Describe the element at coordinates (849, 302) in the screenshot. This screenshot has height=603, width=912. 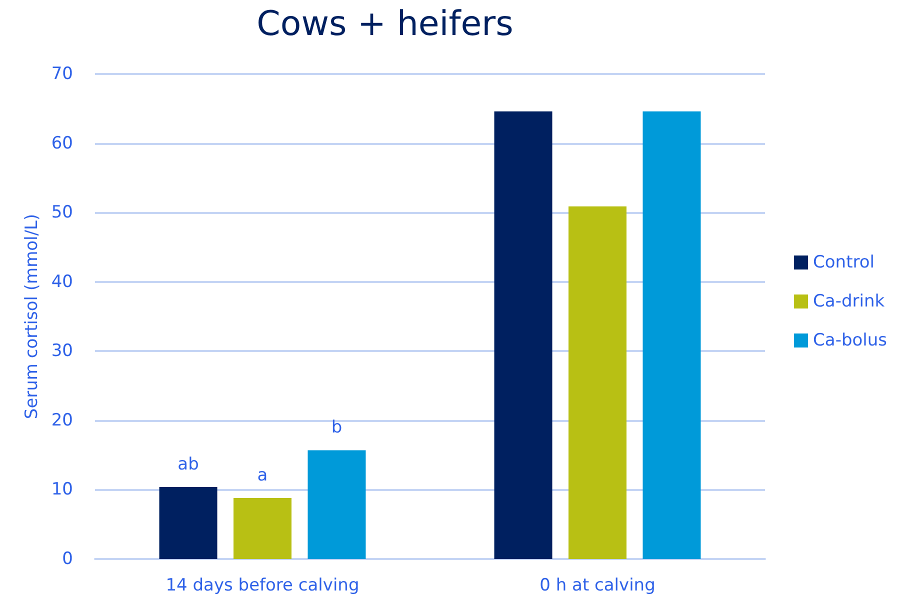
I see `legend-label: Ca-drink` at that location.